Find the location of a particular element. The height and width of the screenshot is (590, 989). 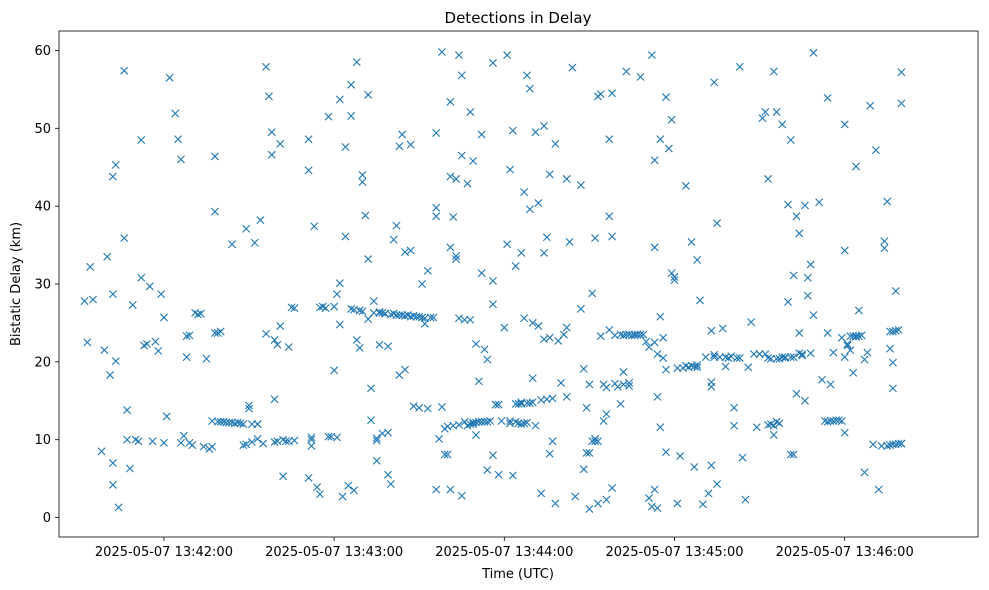

y-tick-label: 40 is located at coordinates (42, 207).